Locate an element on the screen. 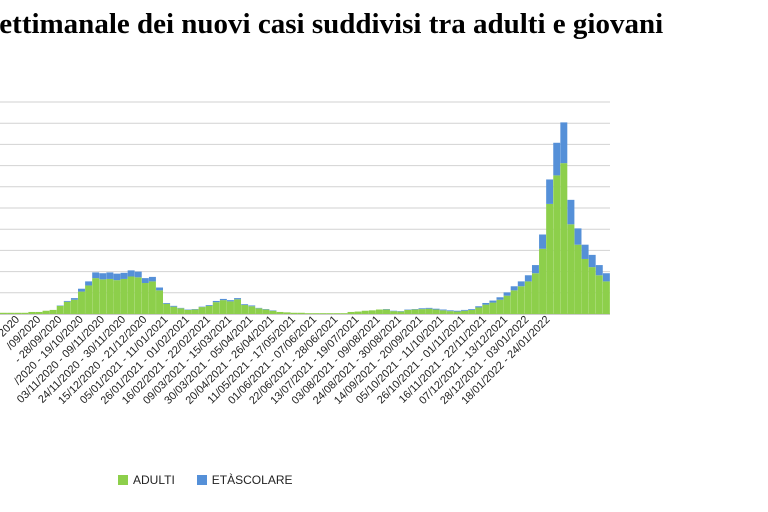 The height and width of the screenshot is (512, 768). legend-swatch-adulti is located at coordinates (123, 480).